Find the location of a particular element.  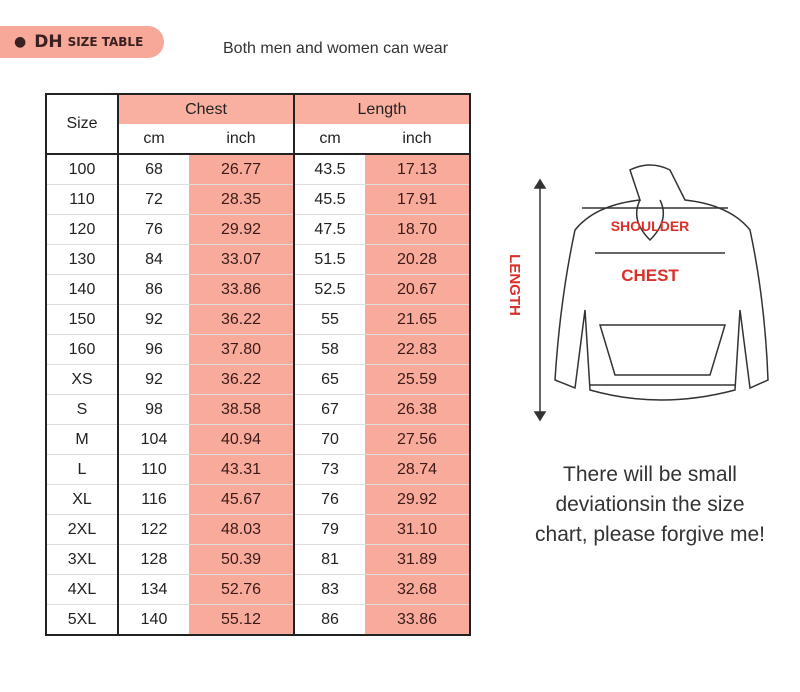

chest-inch-cell: 37.80 is located at coordinates (242, 349).